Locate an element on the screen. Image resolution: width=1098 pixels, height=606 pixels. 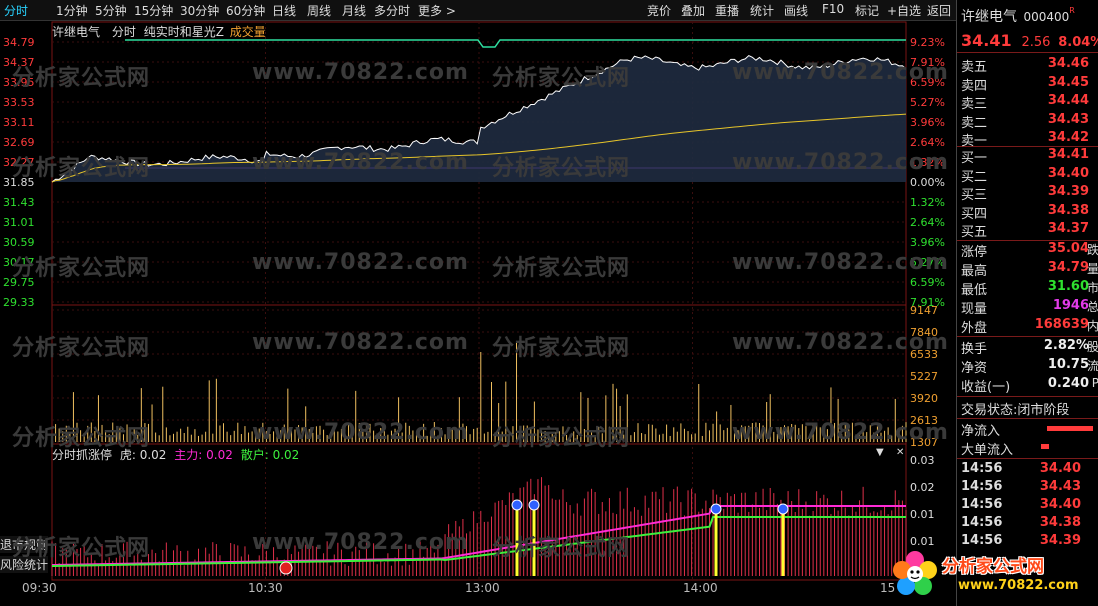
bid-1-label: 买二 is located at coordinates (974, 177).